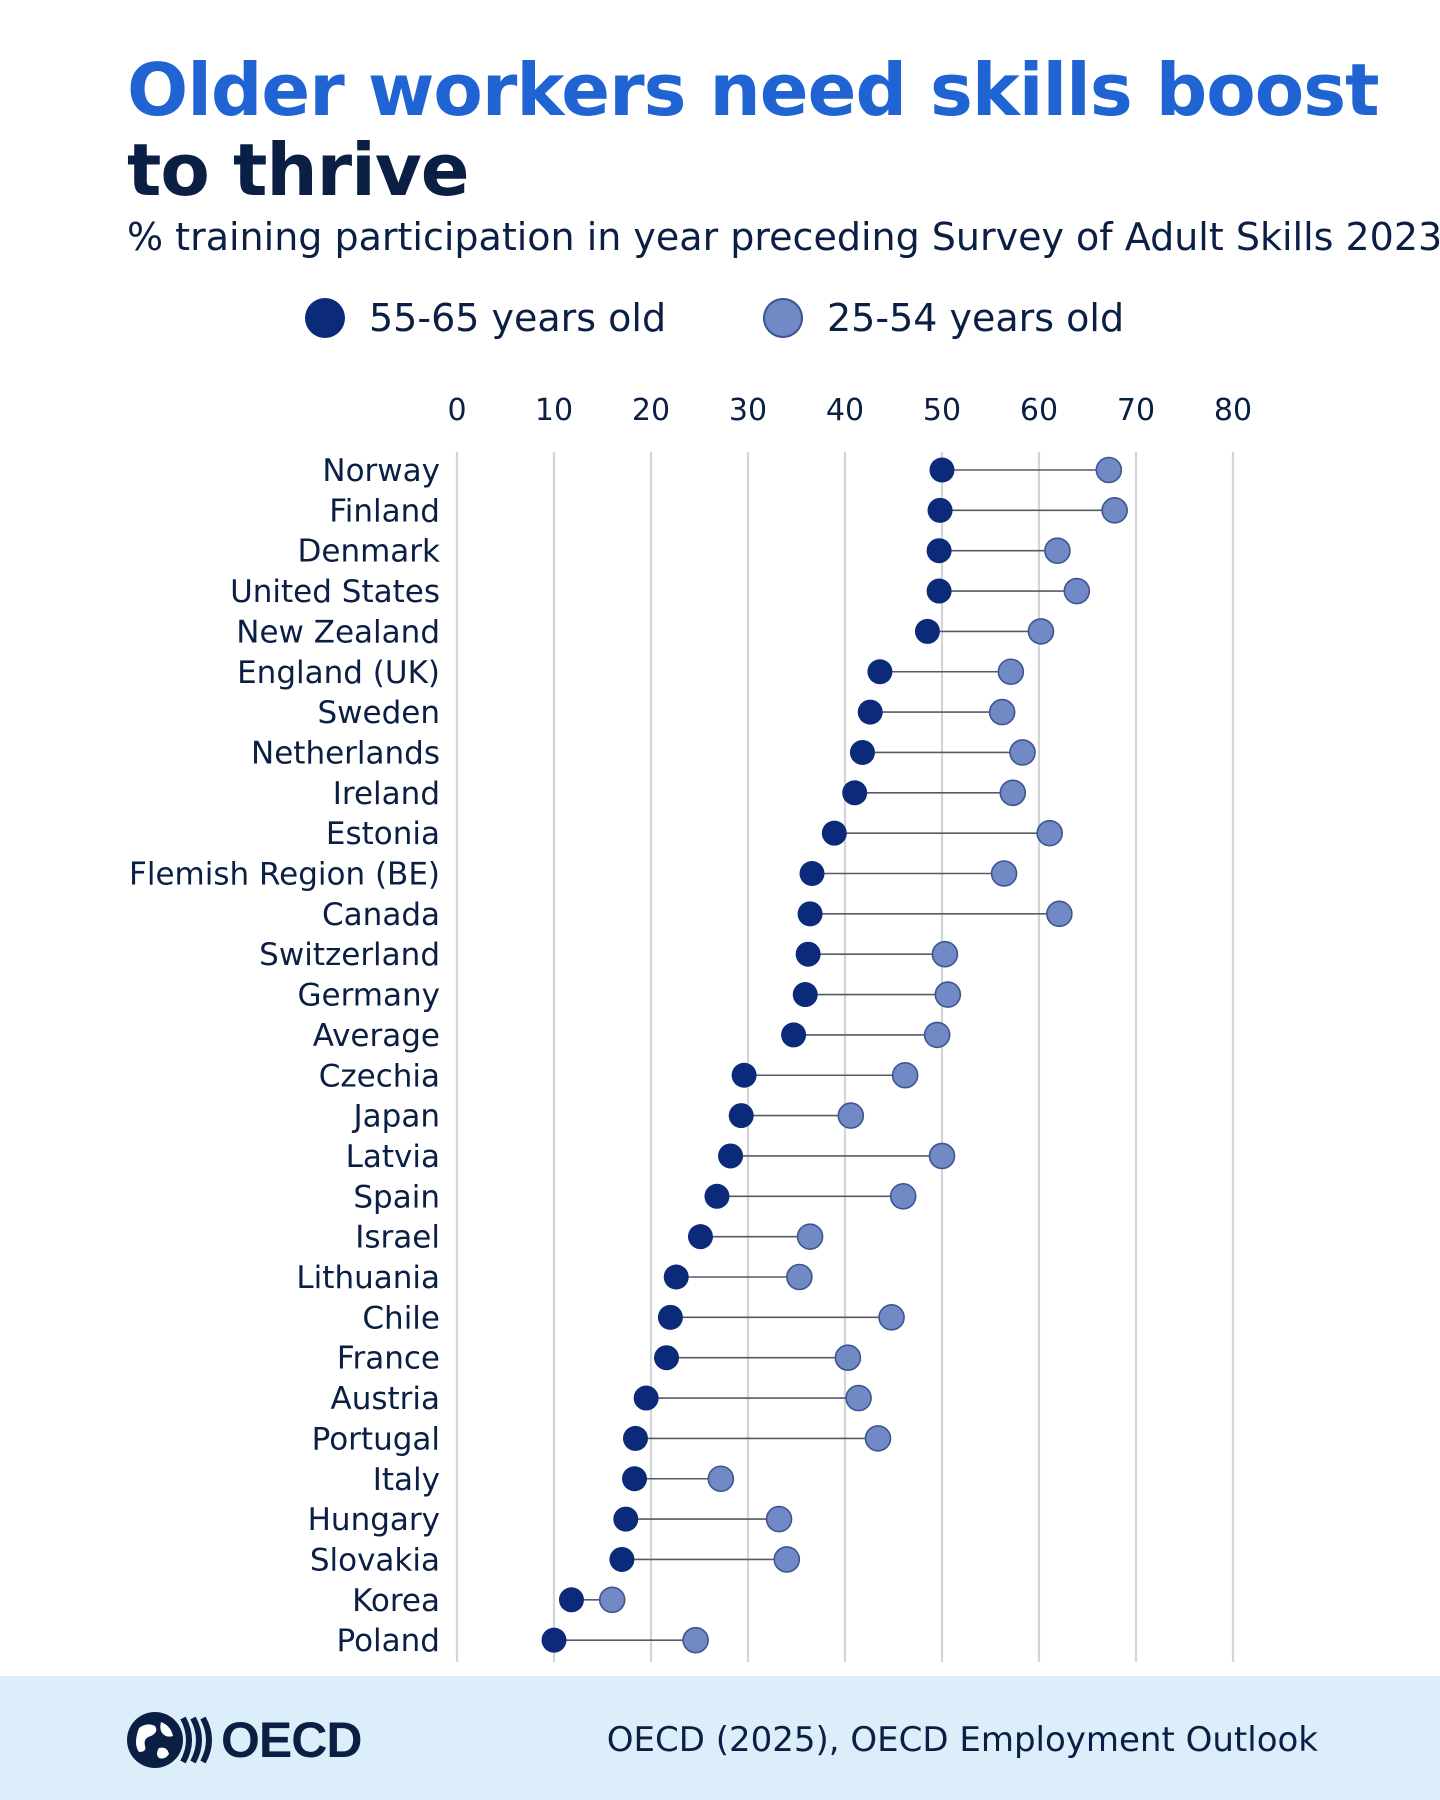 The height and width of the screenshot is (1800, 1440). What do you see at coordinates (880, 672) in the screenshot?
I see `point-55-65-england-uk` at bounding box center [880, 672].